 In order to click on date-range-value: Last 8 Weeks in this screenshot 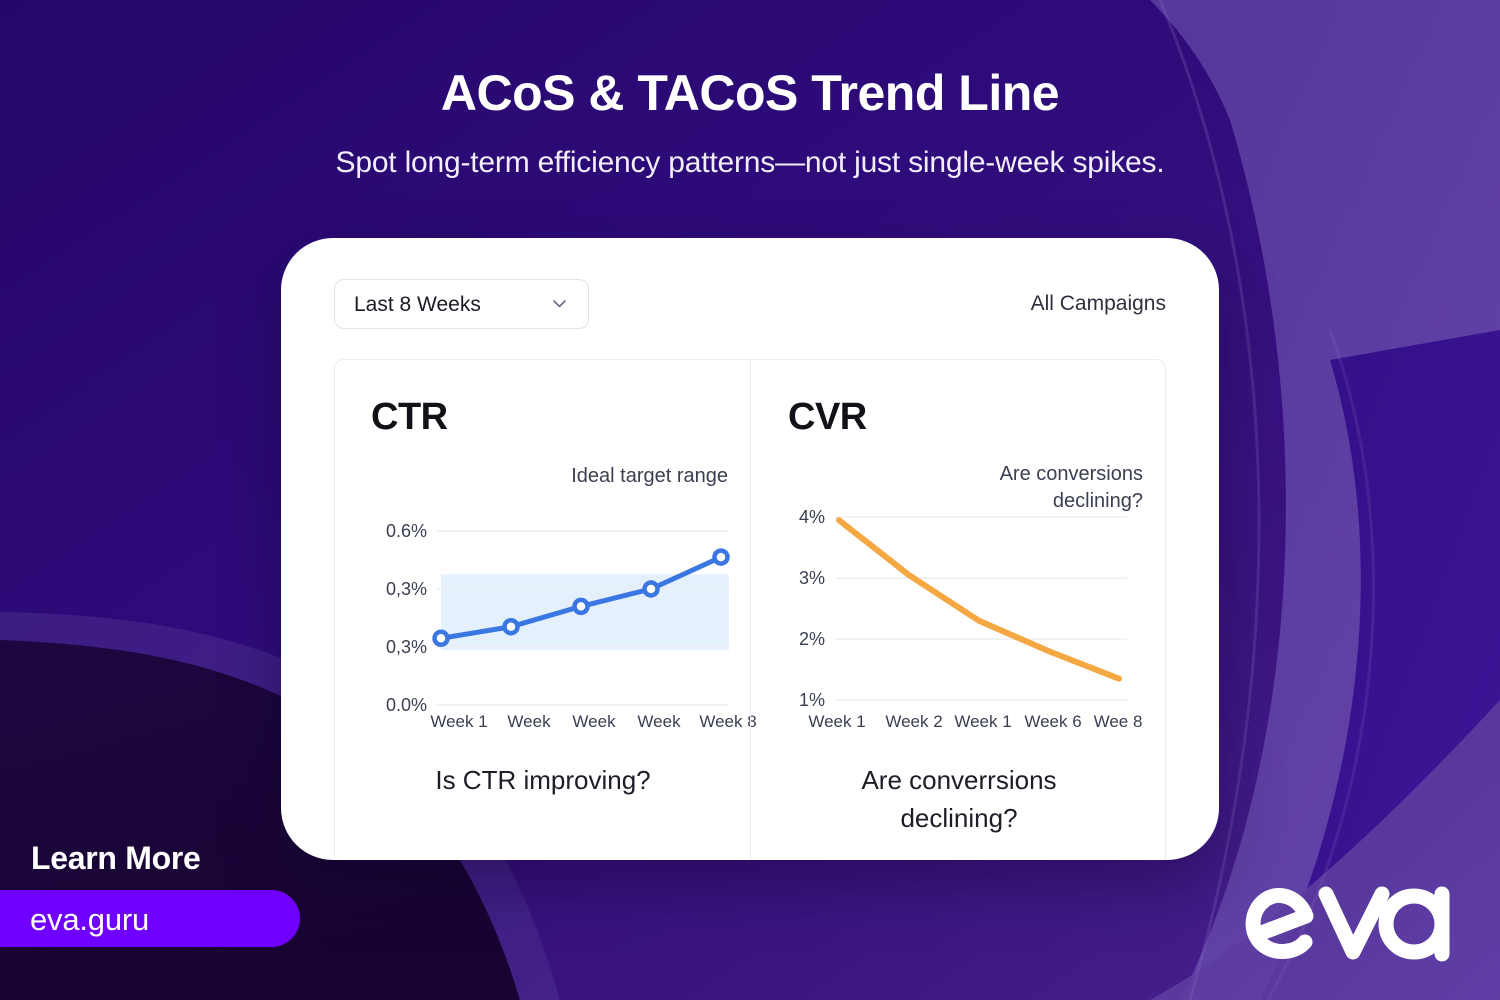, I will do `click(417, 304)`.